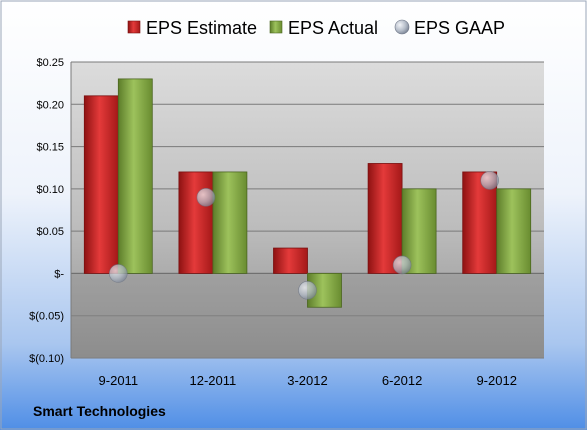 This screenshot has height=430, width=587. What do you see at coordinates (307, 380) in the screenshot?
I see `x-tick-label: 3-2012` at bounding box center [307, 380].